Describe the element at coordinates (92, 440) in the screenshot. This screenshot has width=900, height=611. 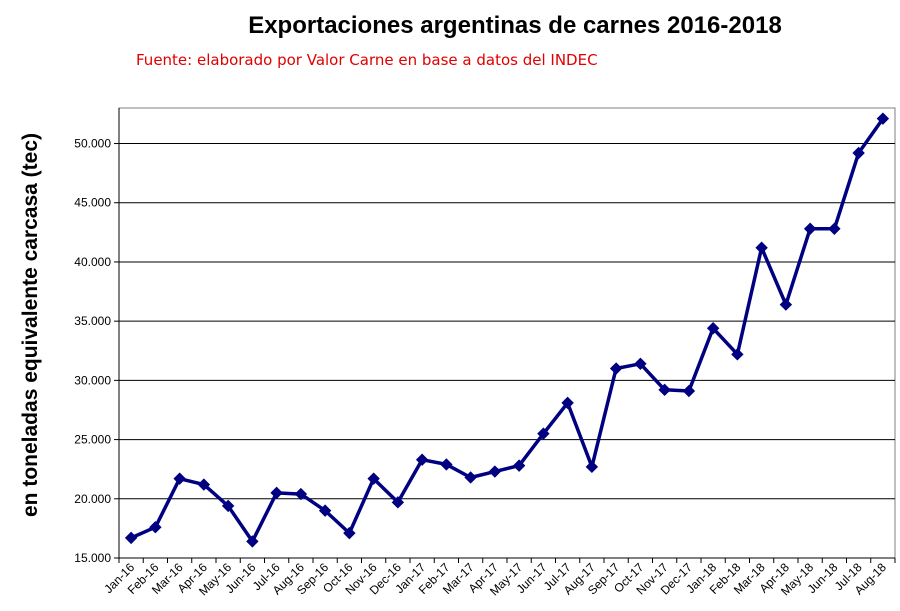
I see `y-tick-label: 25.000` at that location.